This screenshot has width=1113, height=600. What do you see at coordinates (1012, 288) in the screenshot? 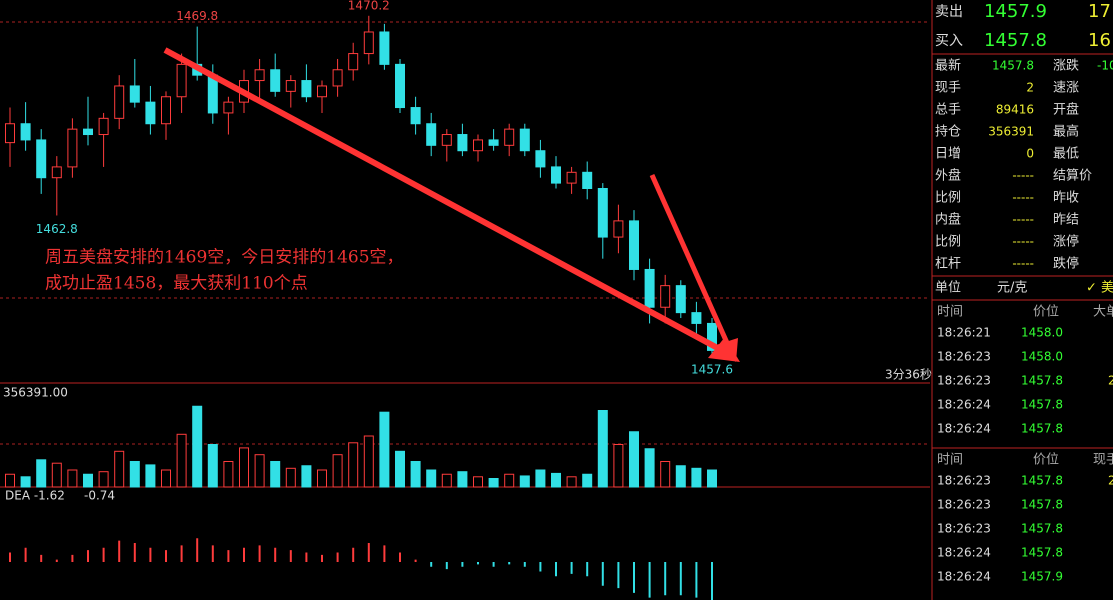
I see `panel-text: 元/克` at bounding box center [1012, 288].